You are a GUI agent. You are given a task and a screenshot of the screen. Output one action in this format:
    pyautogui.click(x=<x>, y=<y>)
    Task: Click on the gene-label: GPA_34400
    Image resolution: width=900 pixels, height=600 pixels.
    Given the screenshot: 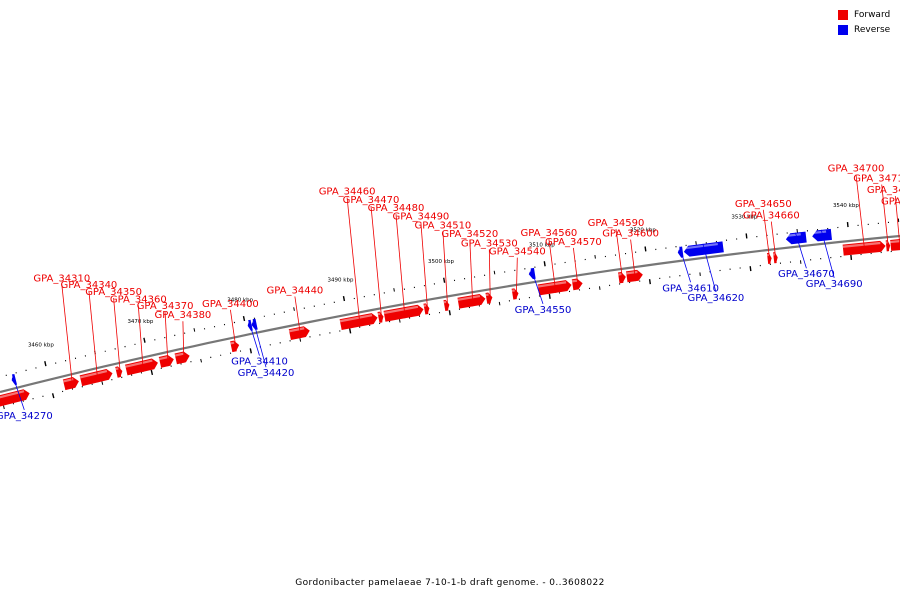 What is the action you would take?
    pyautogui.click(x=230, y=304)
    